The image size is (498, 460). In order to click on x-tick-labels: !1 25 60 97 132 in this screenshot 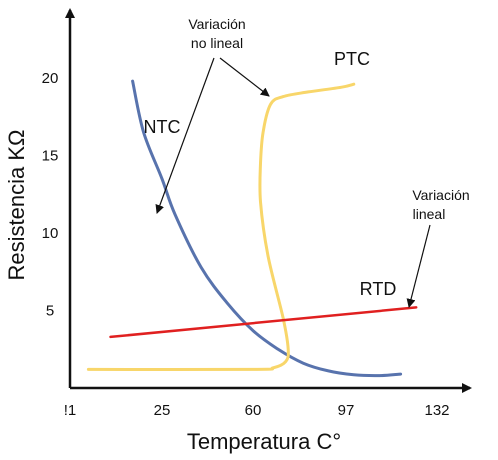, I will do `click(257, 410)`.